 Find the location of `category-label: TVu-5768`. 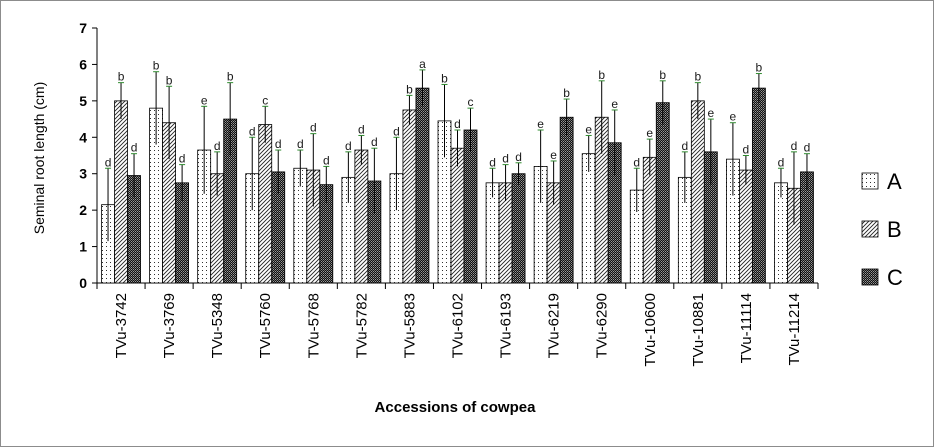

category-label: TVu-5768 is located at coordinates (313, 325).